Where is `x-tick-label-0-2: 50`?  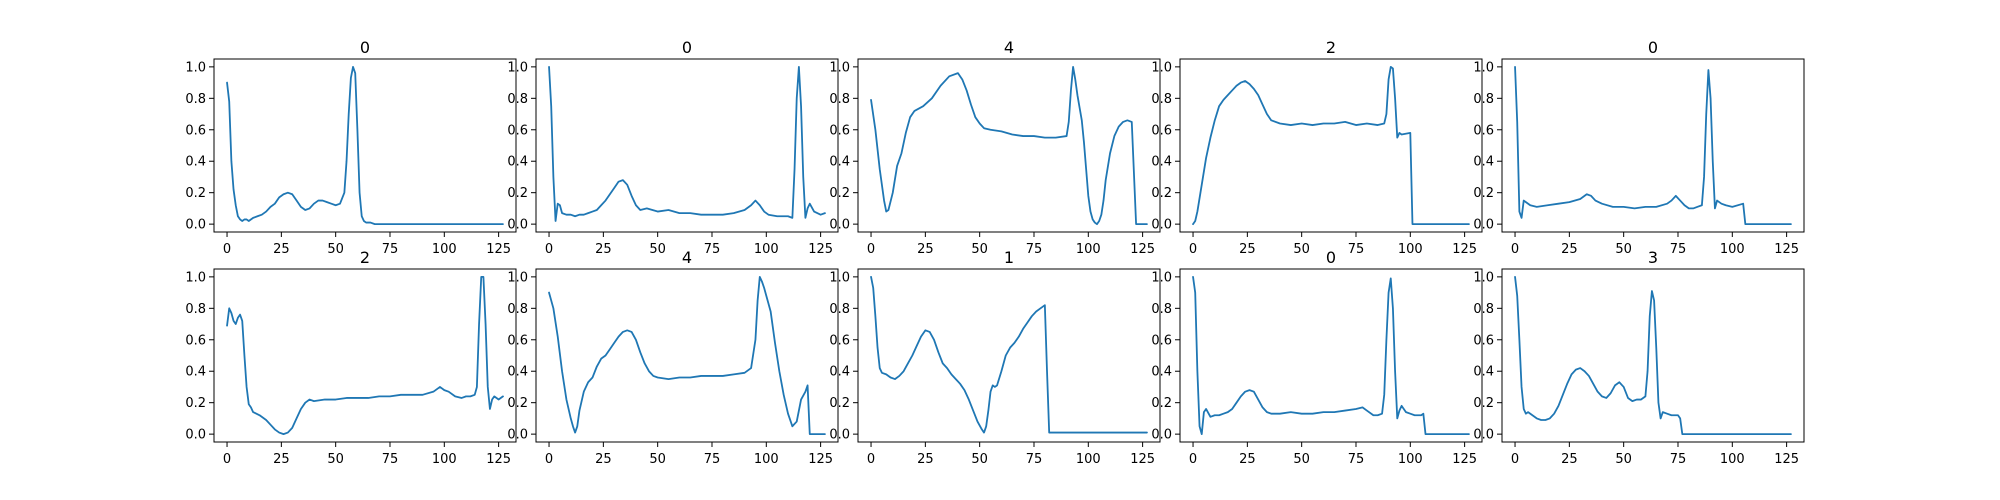 x-tick-label-0-2: 50 is located at coordinates (335, 249).